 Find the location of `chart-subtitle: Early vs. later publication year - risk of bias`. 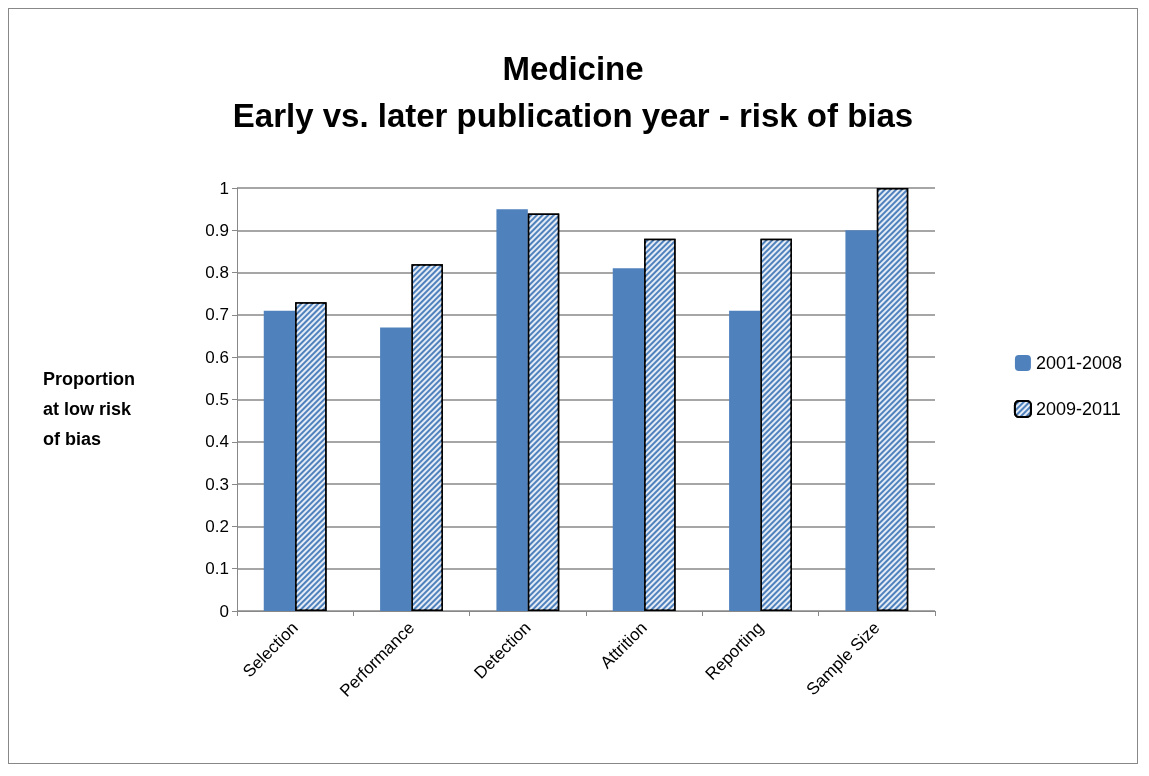

chart-subtitle: Early vs. later publication year - risk of bias is located at coordinates (573, 115).